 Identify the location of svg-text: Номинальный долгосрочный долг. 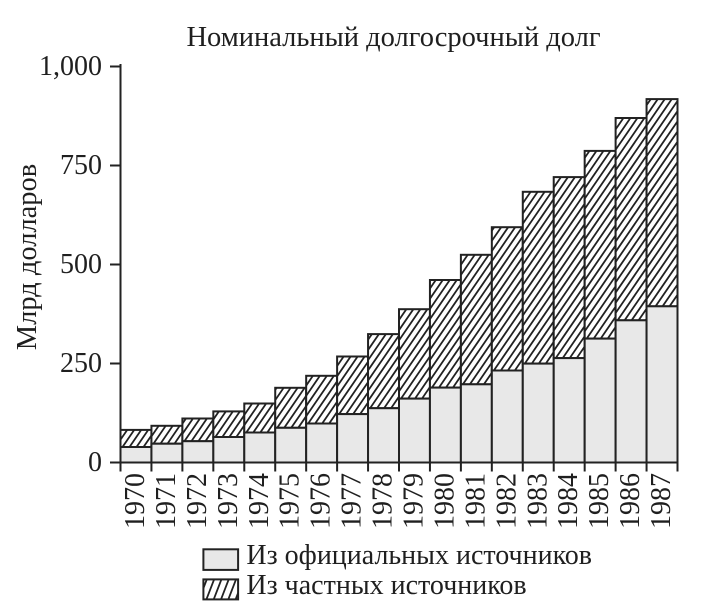
(393, 37).